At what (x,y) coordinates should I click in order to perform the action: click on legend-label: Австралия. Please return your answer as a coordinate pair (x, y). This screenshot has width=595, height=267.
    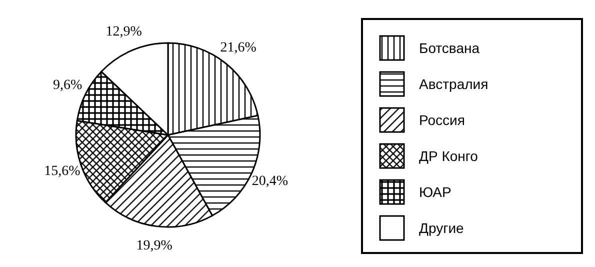
    Looking at the image, I should click on (453, 84).